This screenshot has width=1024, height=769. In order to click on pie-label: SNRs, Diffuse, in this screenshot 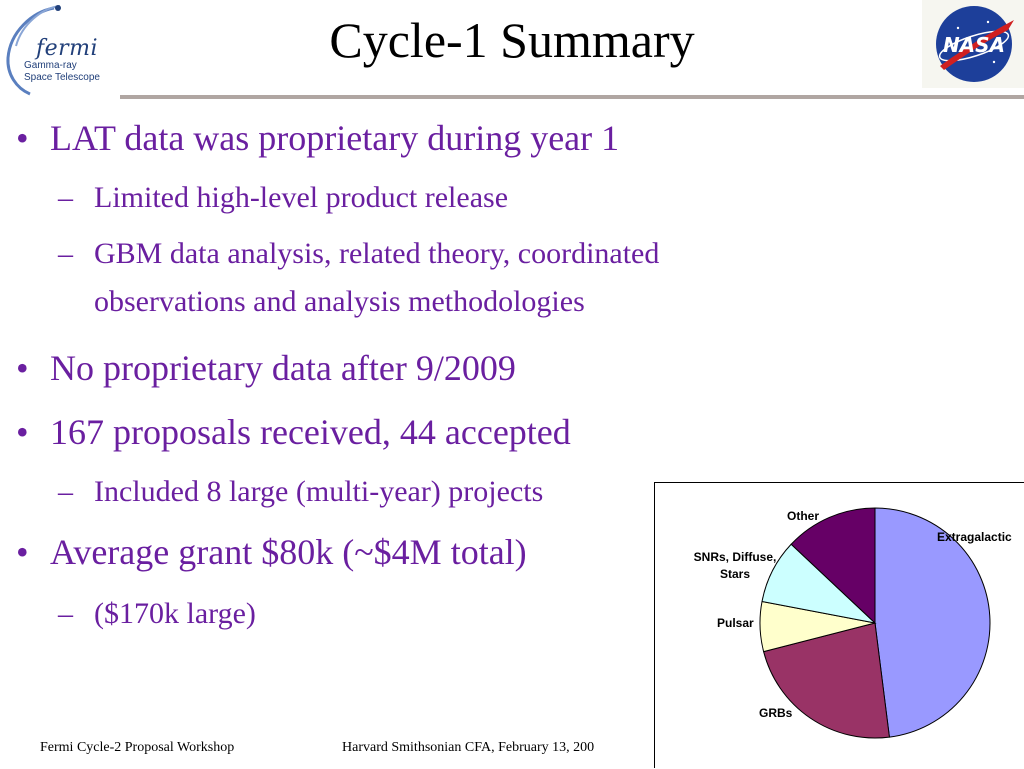, I will do `click(735, 557)`.